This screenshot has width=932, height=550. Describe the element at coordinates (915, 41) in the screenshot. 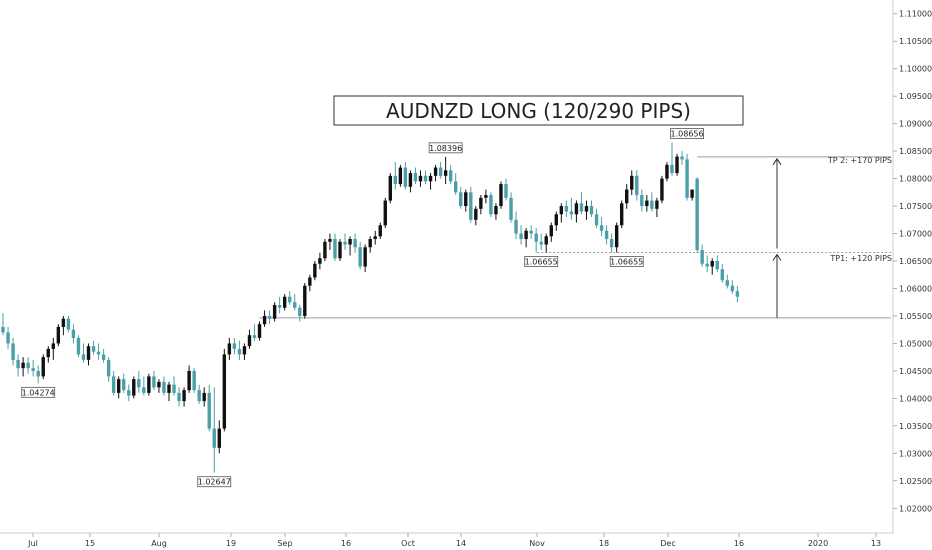

I see `y-tick-label: 1.10500` at that location.